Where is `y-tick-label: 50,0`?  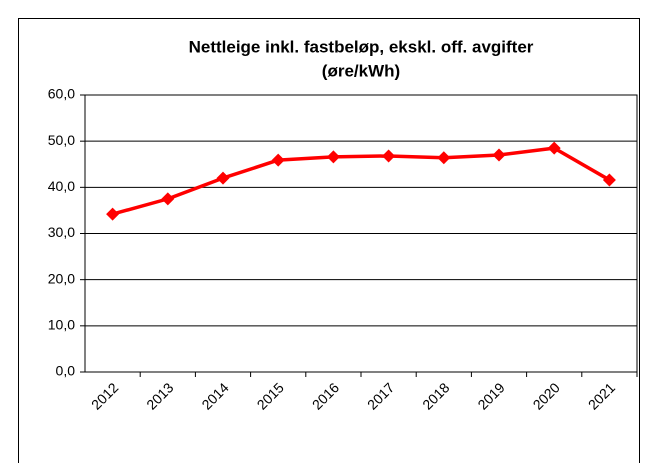 y-tick-label: 50,0 is located at coordinates (61, 140).